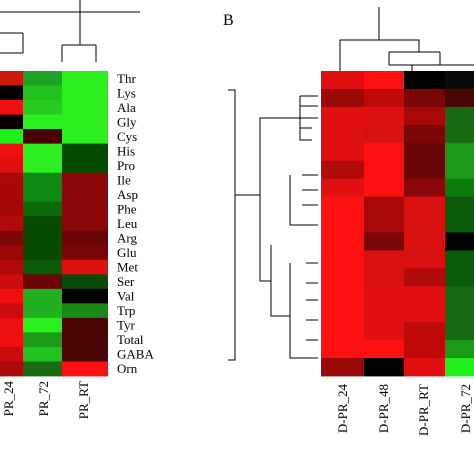  Describe the element at coordinates (126, 281) in the screenshot. I see `row-label: Ser` at that location.